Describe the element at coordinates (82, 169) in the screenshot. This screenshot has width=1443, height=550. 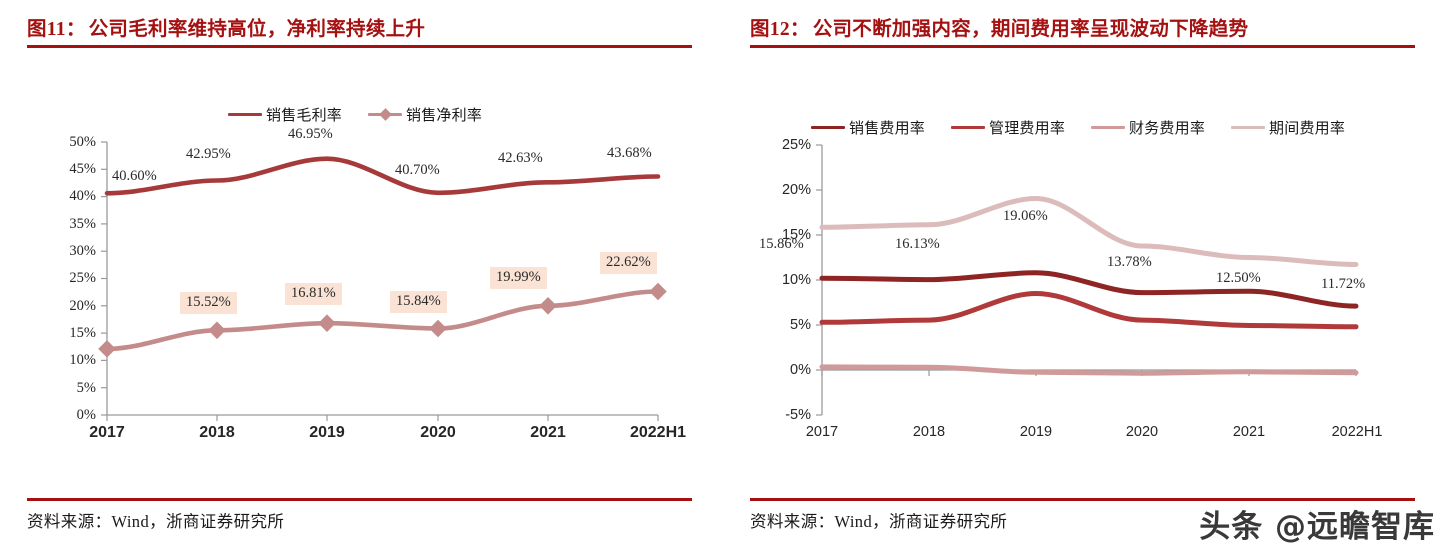
I see `y-tick-label: 45%` at that location.